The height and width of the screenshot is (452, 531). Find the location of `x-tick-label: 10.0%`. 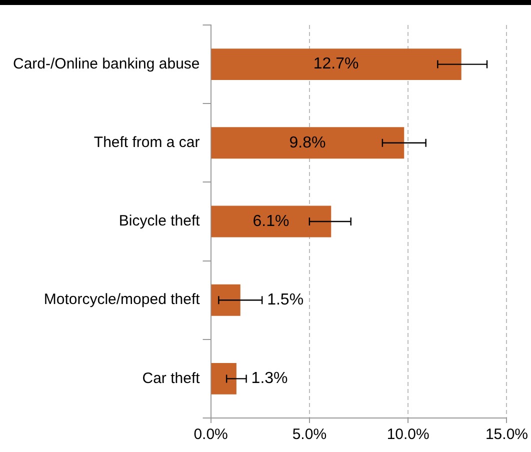

x-tick-label: 10.0% is located at coordinates (408, 435).